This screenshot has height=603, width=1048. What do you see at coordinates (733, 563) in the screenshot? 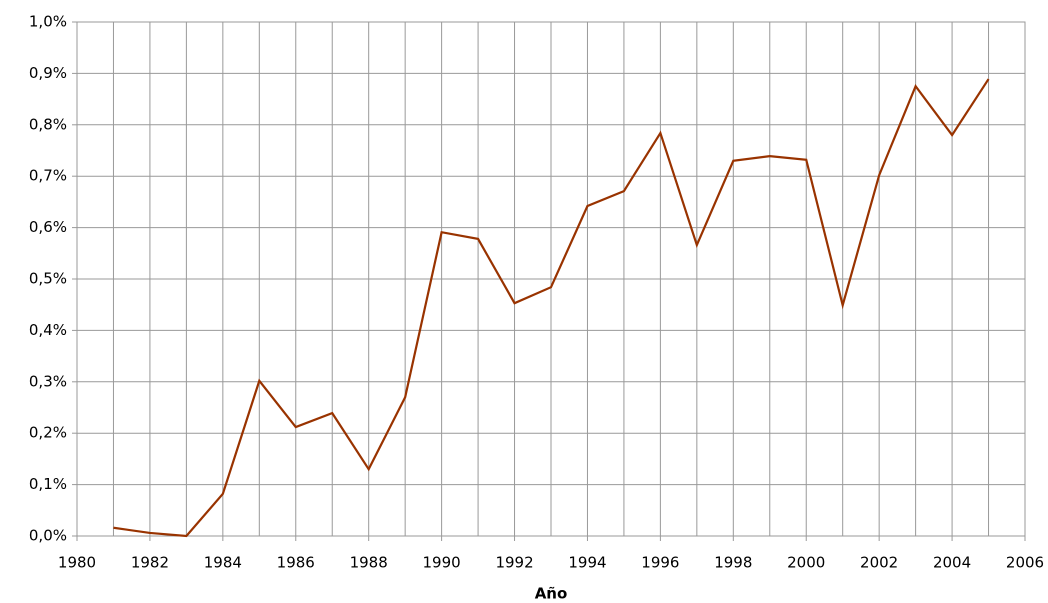
I see `x-tick-label: 1998` at bounding box center [733, 563].